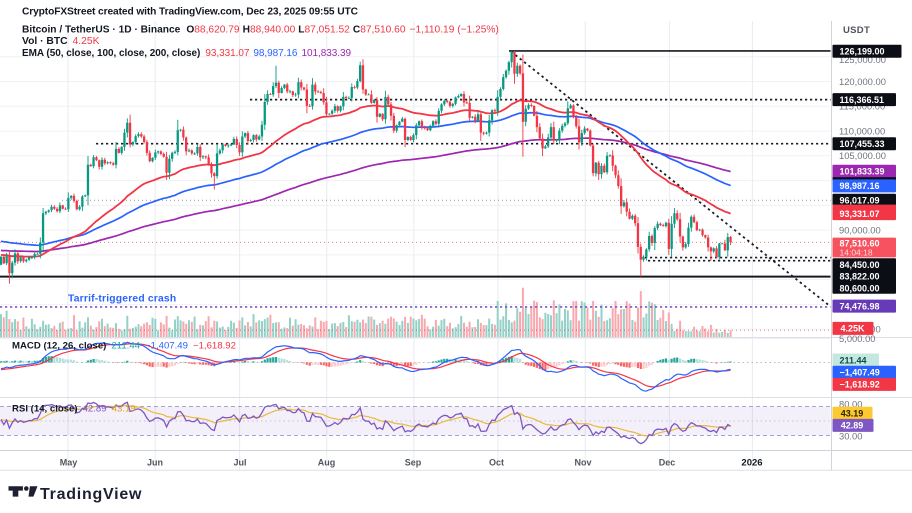  What do you see at coordinates (850, 436) in the screenshot?
I see `svg-text: 30.00` at bounding box center [850, 436].